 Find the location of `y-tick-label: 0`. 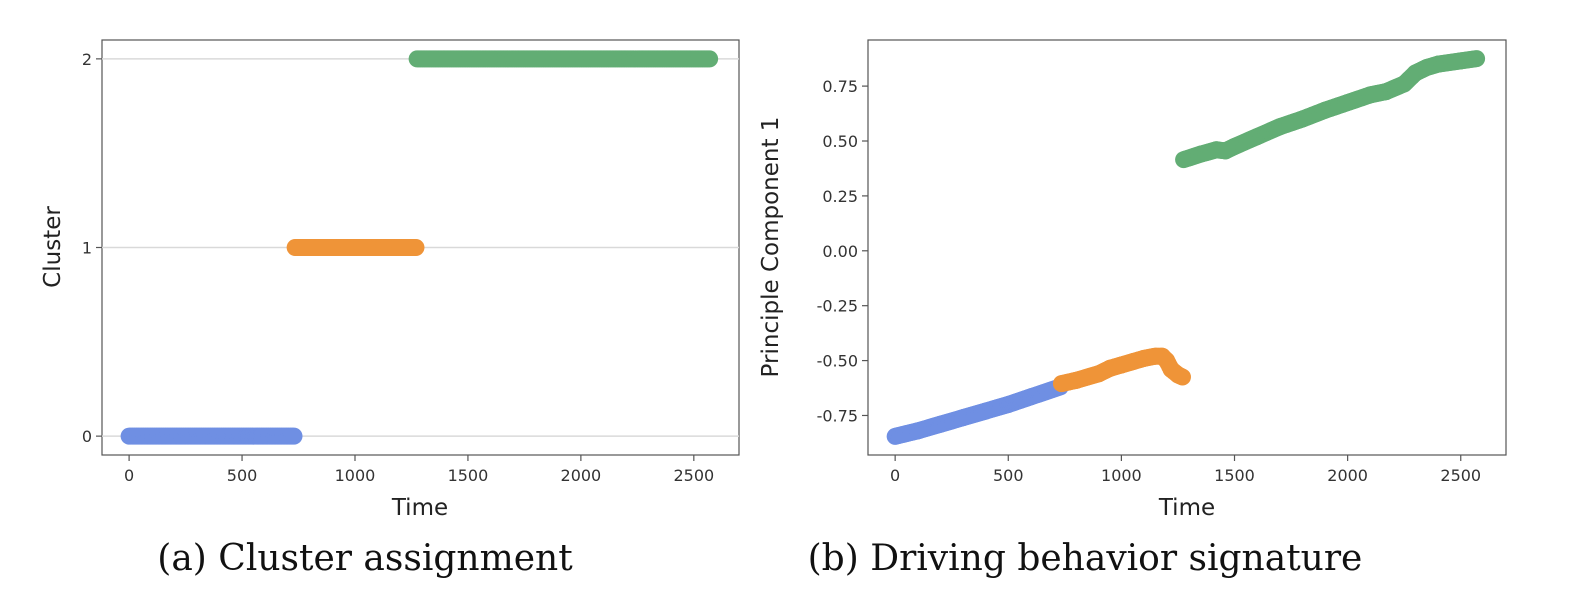

y-tick-label: 0 is located at coordinates (87, 436).